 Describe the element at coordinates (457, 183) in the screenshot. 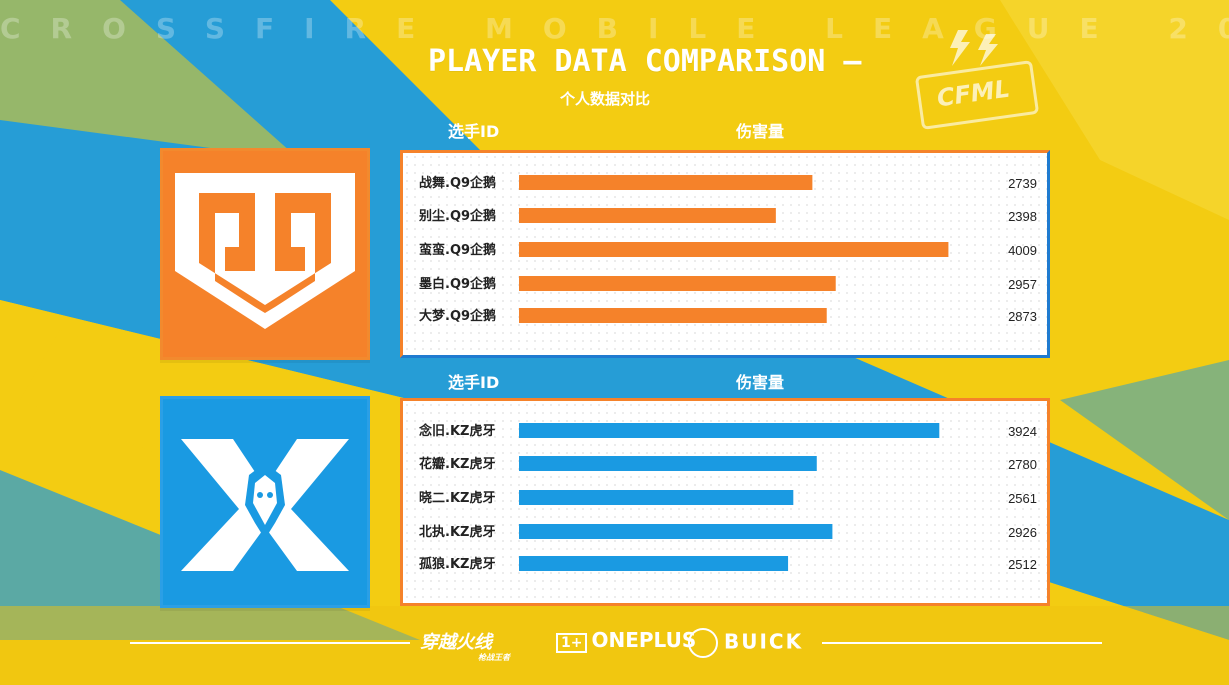

I see `player-name-label: 战舞.Q9企鹅` at that location.